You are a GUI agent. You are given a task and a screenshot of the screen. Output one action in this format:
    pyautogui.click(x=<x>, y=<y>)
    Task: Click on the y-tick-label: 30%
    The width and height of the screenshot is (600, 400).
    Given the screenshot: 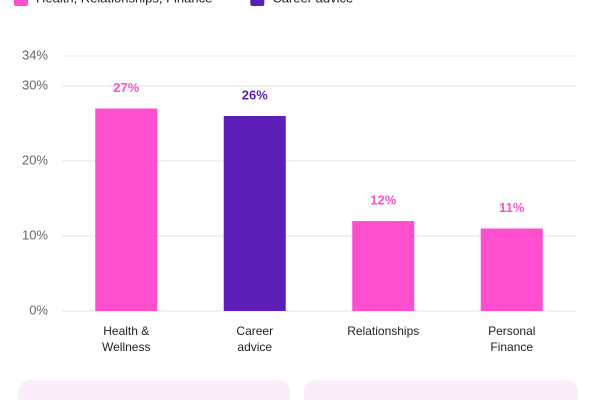 What is the action you would take?
    pyautogui.click(x=35, y=84)
    